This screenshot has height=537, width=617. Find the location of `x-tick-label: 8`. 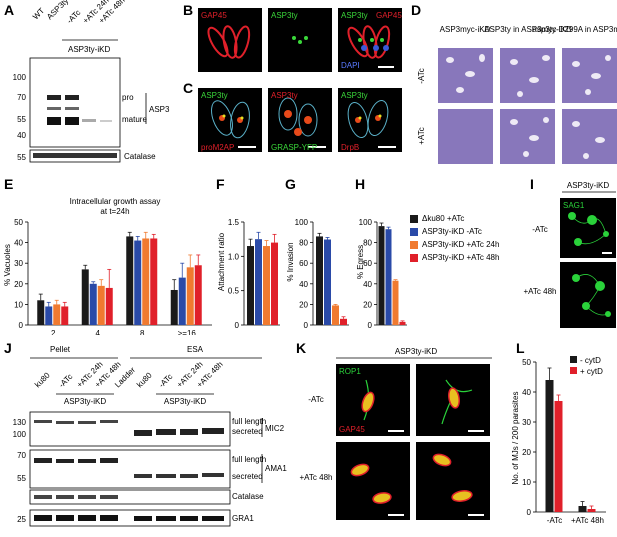

x-tick-label: 8 is located at coordinates (142, 332).